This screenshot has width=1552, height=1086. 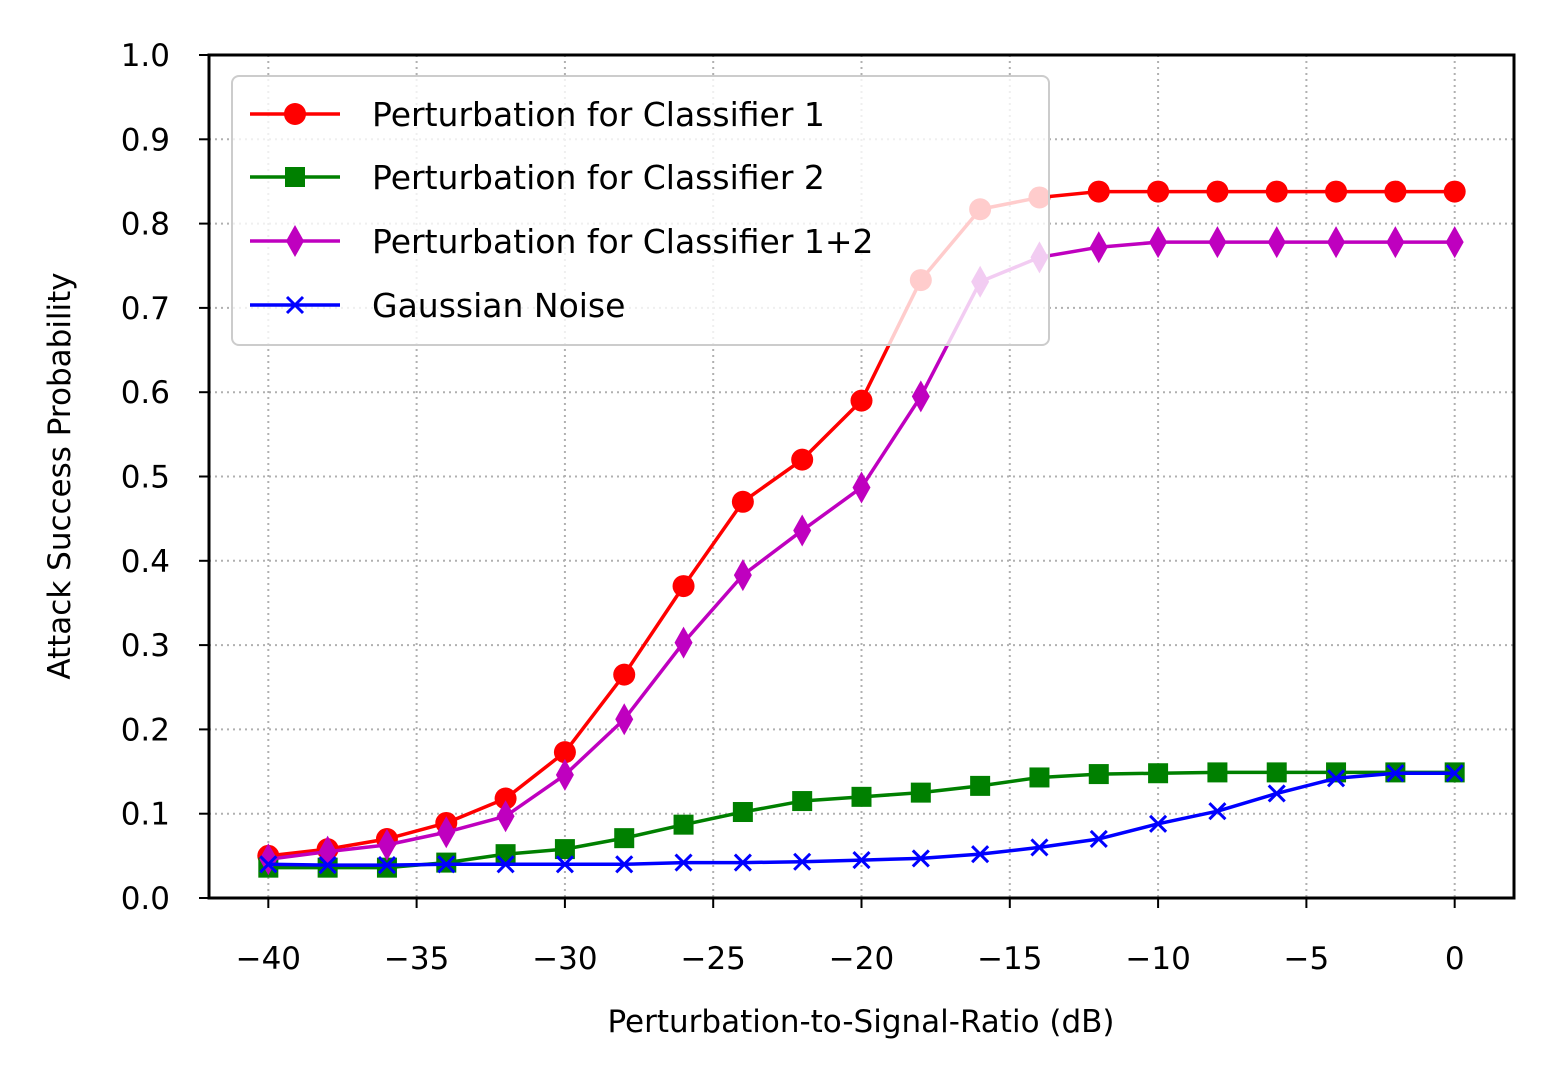 What do you see at coordinates (145, 815) in the screenshot?
I see `y-tick-label: 0.1` at bounding box center [145, 815].